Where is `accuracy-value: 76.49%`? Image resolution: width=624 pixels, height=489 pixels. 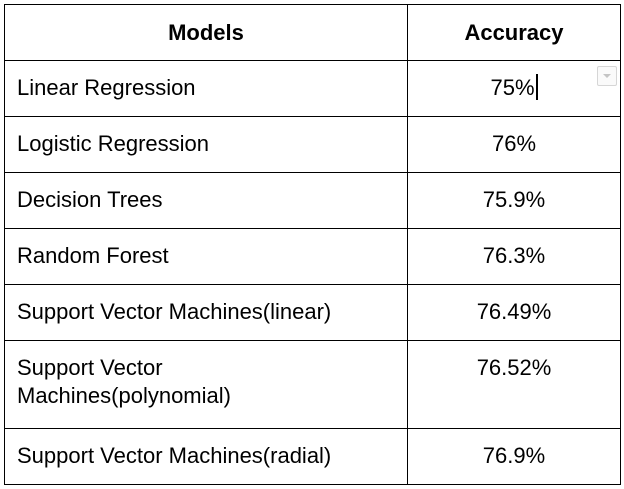
accuracy-value: 76.49% is located at coordinates (514, 311).